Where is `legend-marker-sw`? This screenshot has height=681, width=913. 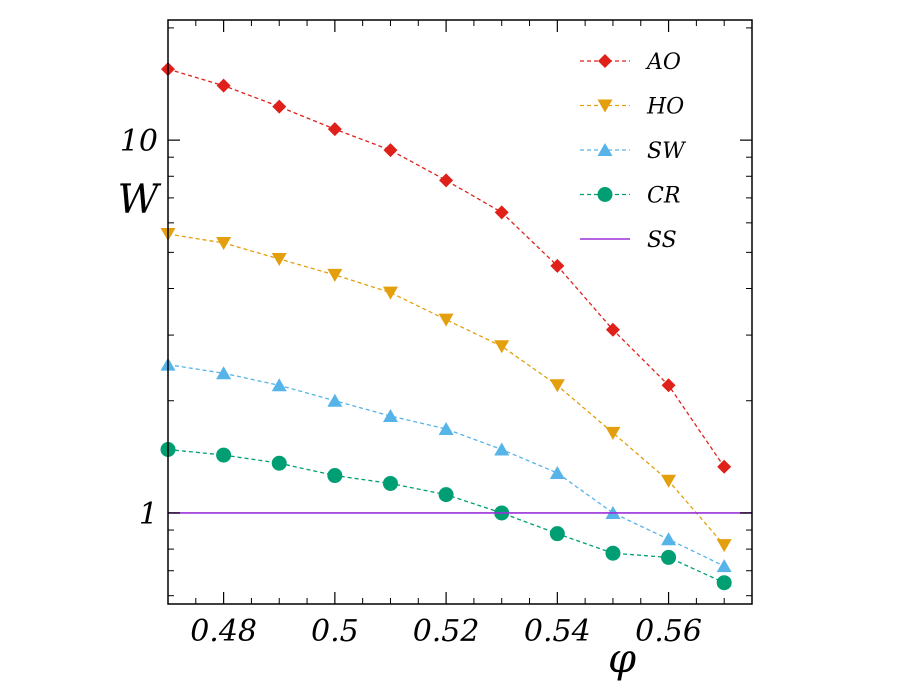 legend-marker-sw is located at coordinates (605, 149).